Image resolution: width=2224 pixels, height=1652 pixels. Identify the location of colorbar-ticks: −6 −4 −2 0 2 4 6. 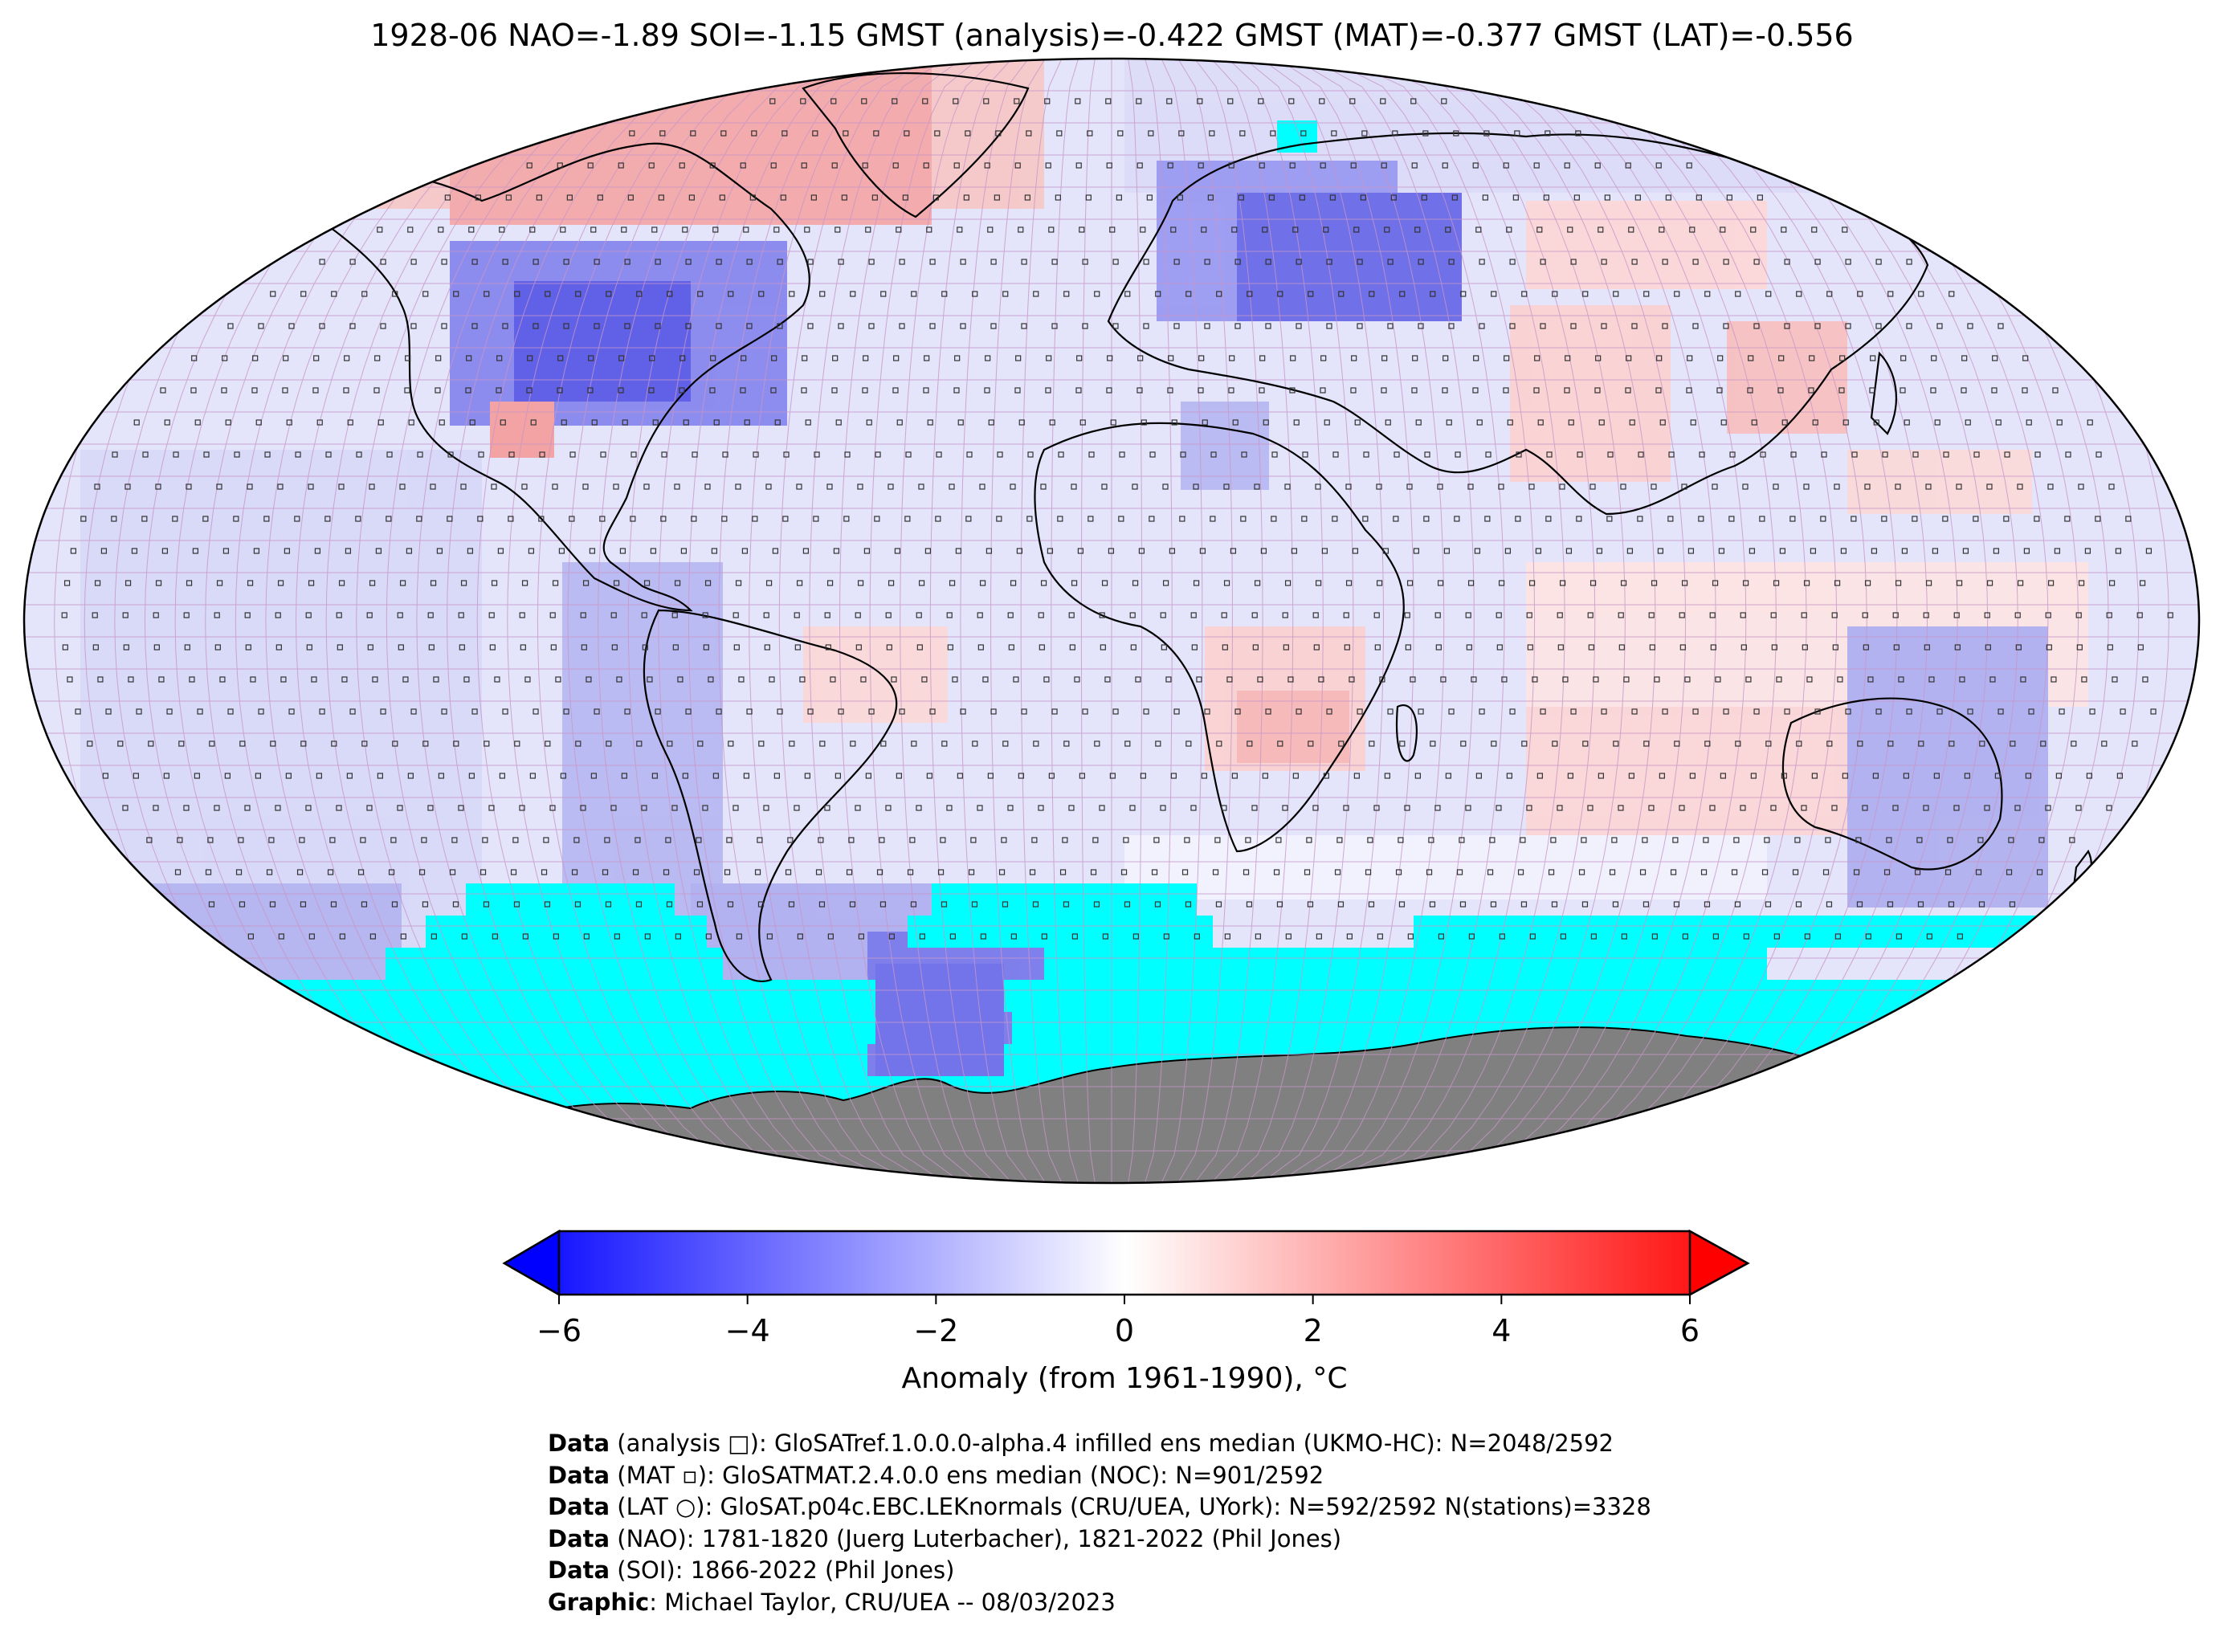
(1118, 1321).